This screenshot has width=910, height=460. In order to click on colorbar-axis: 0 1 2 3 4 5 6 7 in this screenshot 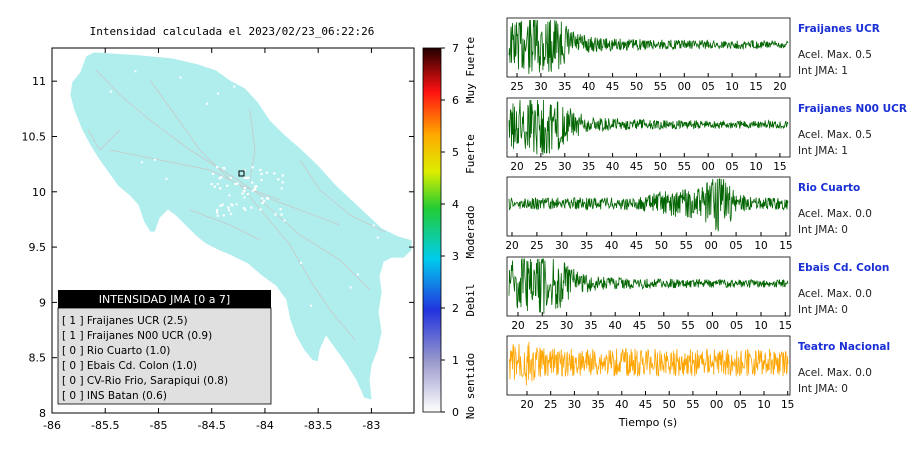, I will do `click(450, 230)`.